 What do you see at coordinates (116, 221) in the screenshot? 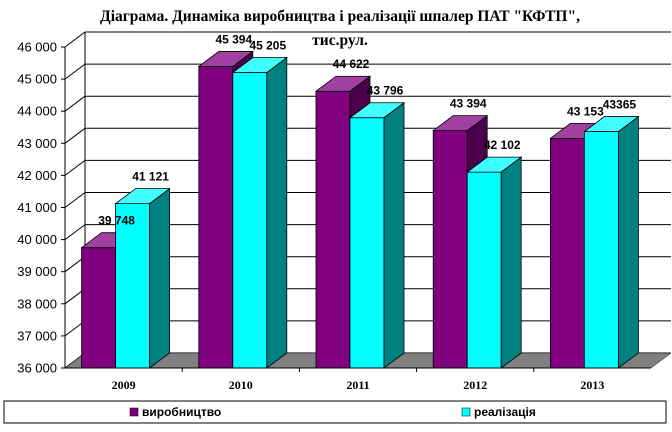
I see `data-label: 39 748` at bounding box center [116, 221].